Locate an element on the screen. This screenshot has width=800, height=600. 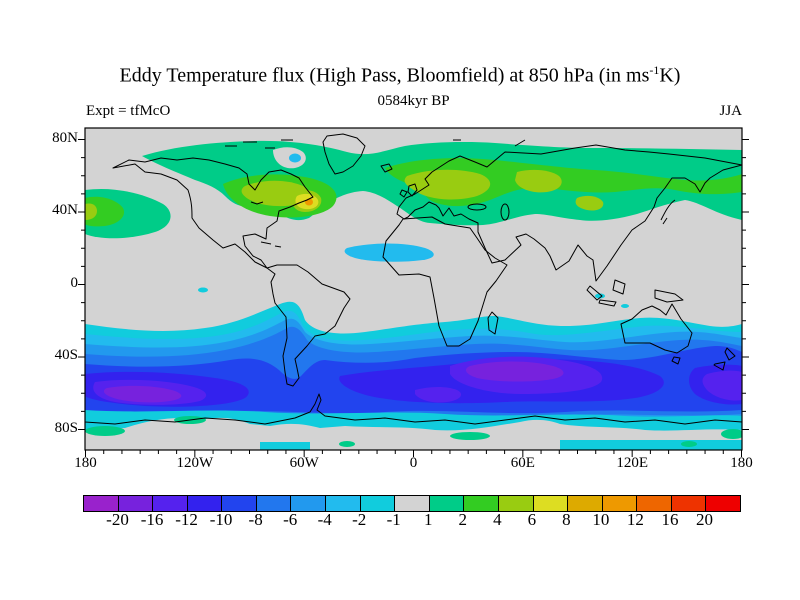
greenland-coast is located at coordinates (344, 154).